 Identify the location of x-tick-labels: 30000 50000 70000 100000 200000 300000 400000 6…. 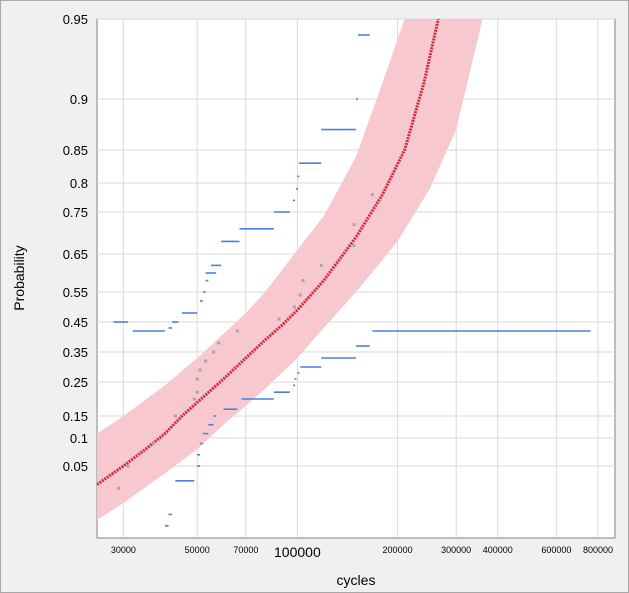
(362, 552).